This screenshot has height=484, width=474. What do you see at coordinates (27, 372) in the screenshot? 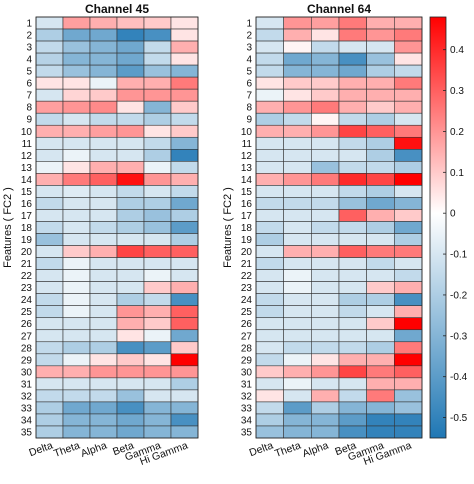
I see `row-tick-label: 30` at bounding box center [27, 372].